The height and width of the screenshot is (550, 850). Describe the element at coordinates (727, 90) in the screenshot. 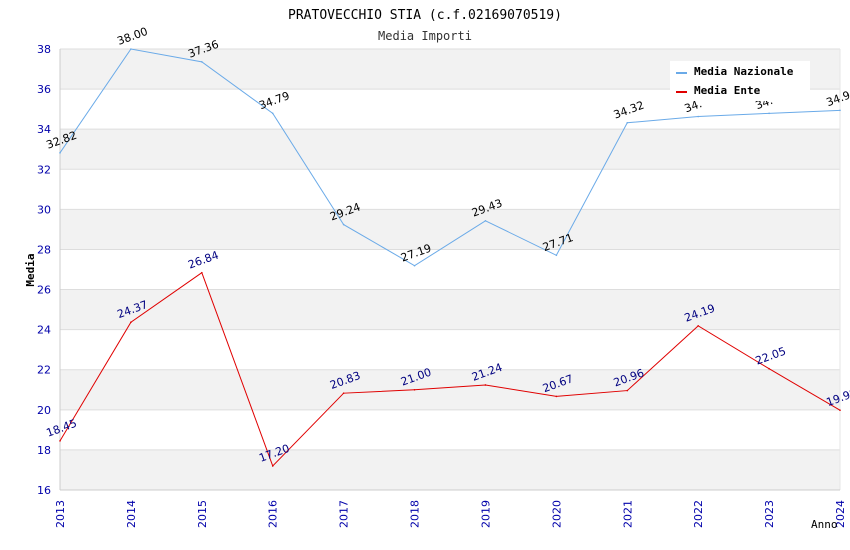

I see `legend-label-media-ente: Media Ente` at that location.